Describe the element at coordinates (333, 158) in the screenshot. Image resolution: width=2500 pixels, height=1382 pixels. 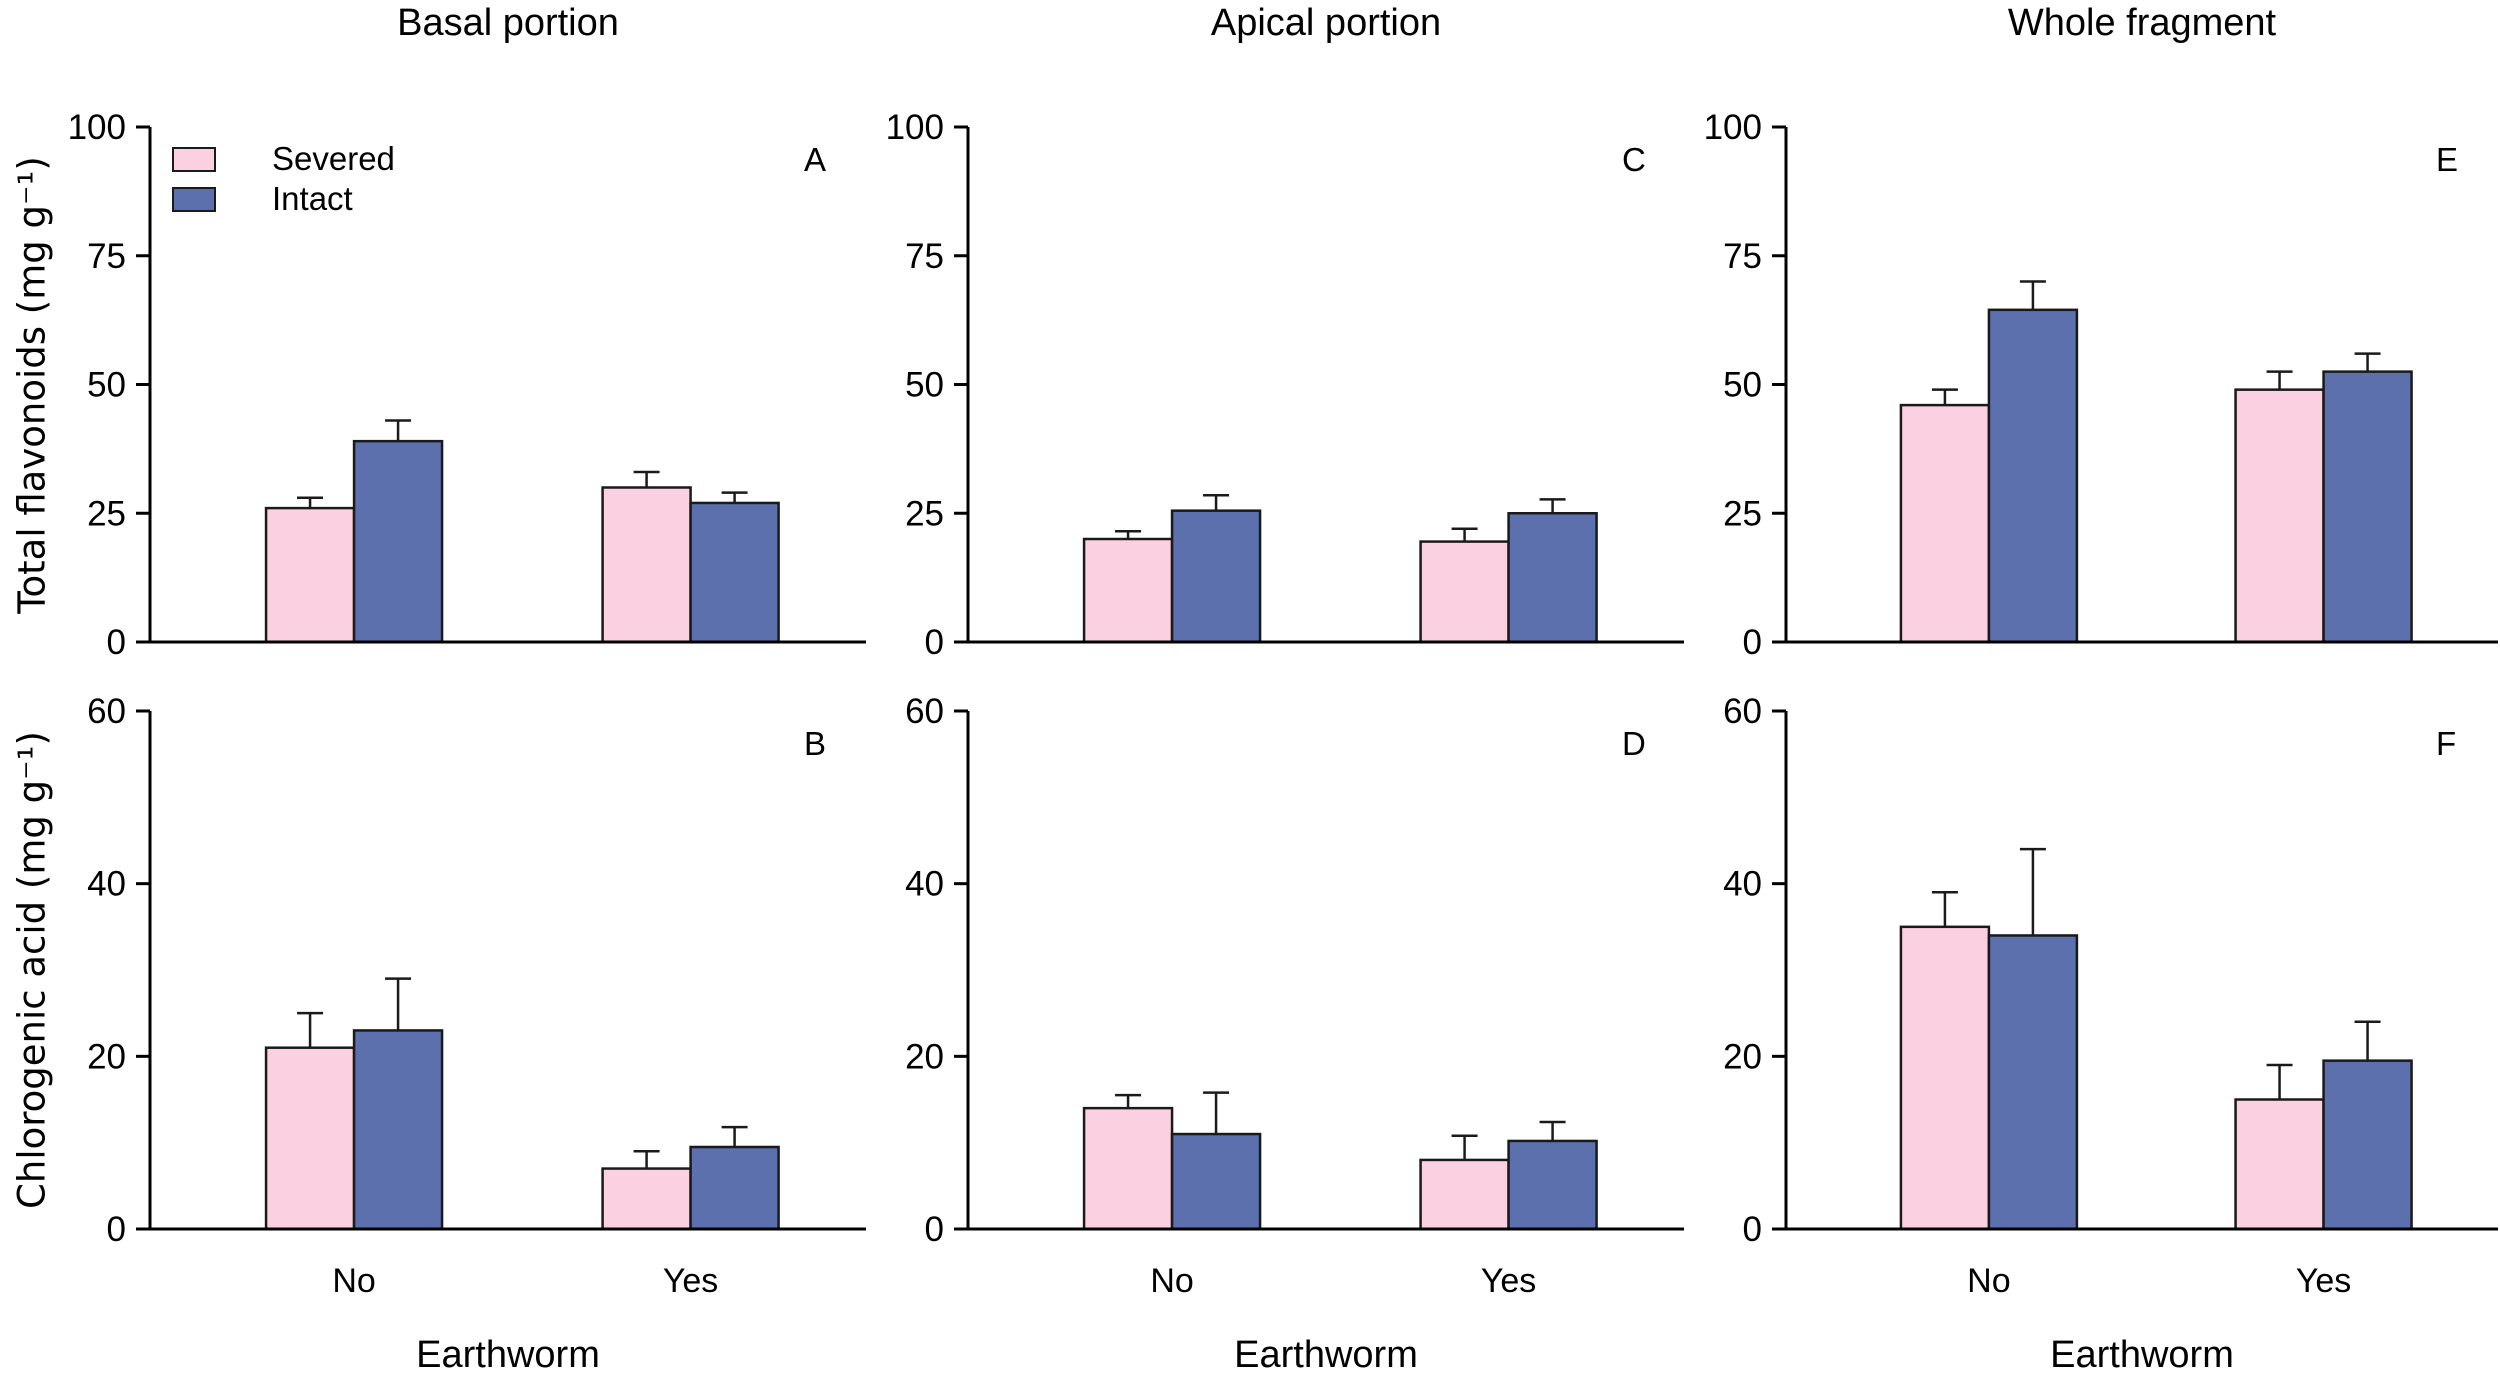
I see `legend-label-severed: Severed` at that location.